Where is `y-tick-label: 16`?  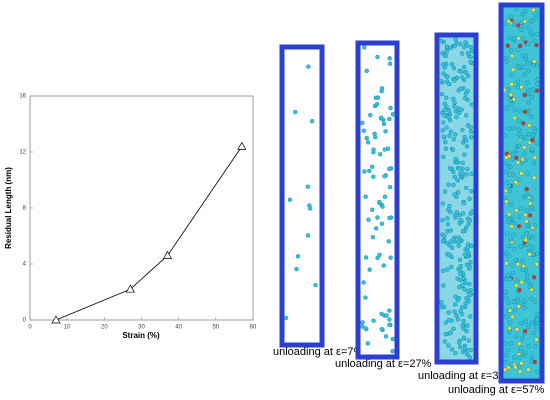
y-tick-label: 16 is located at coordinates (22, 97).